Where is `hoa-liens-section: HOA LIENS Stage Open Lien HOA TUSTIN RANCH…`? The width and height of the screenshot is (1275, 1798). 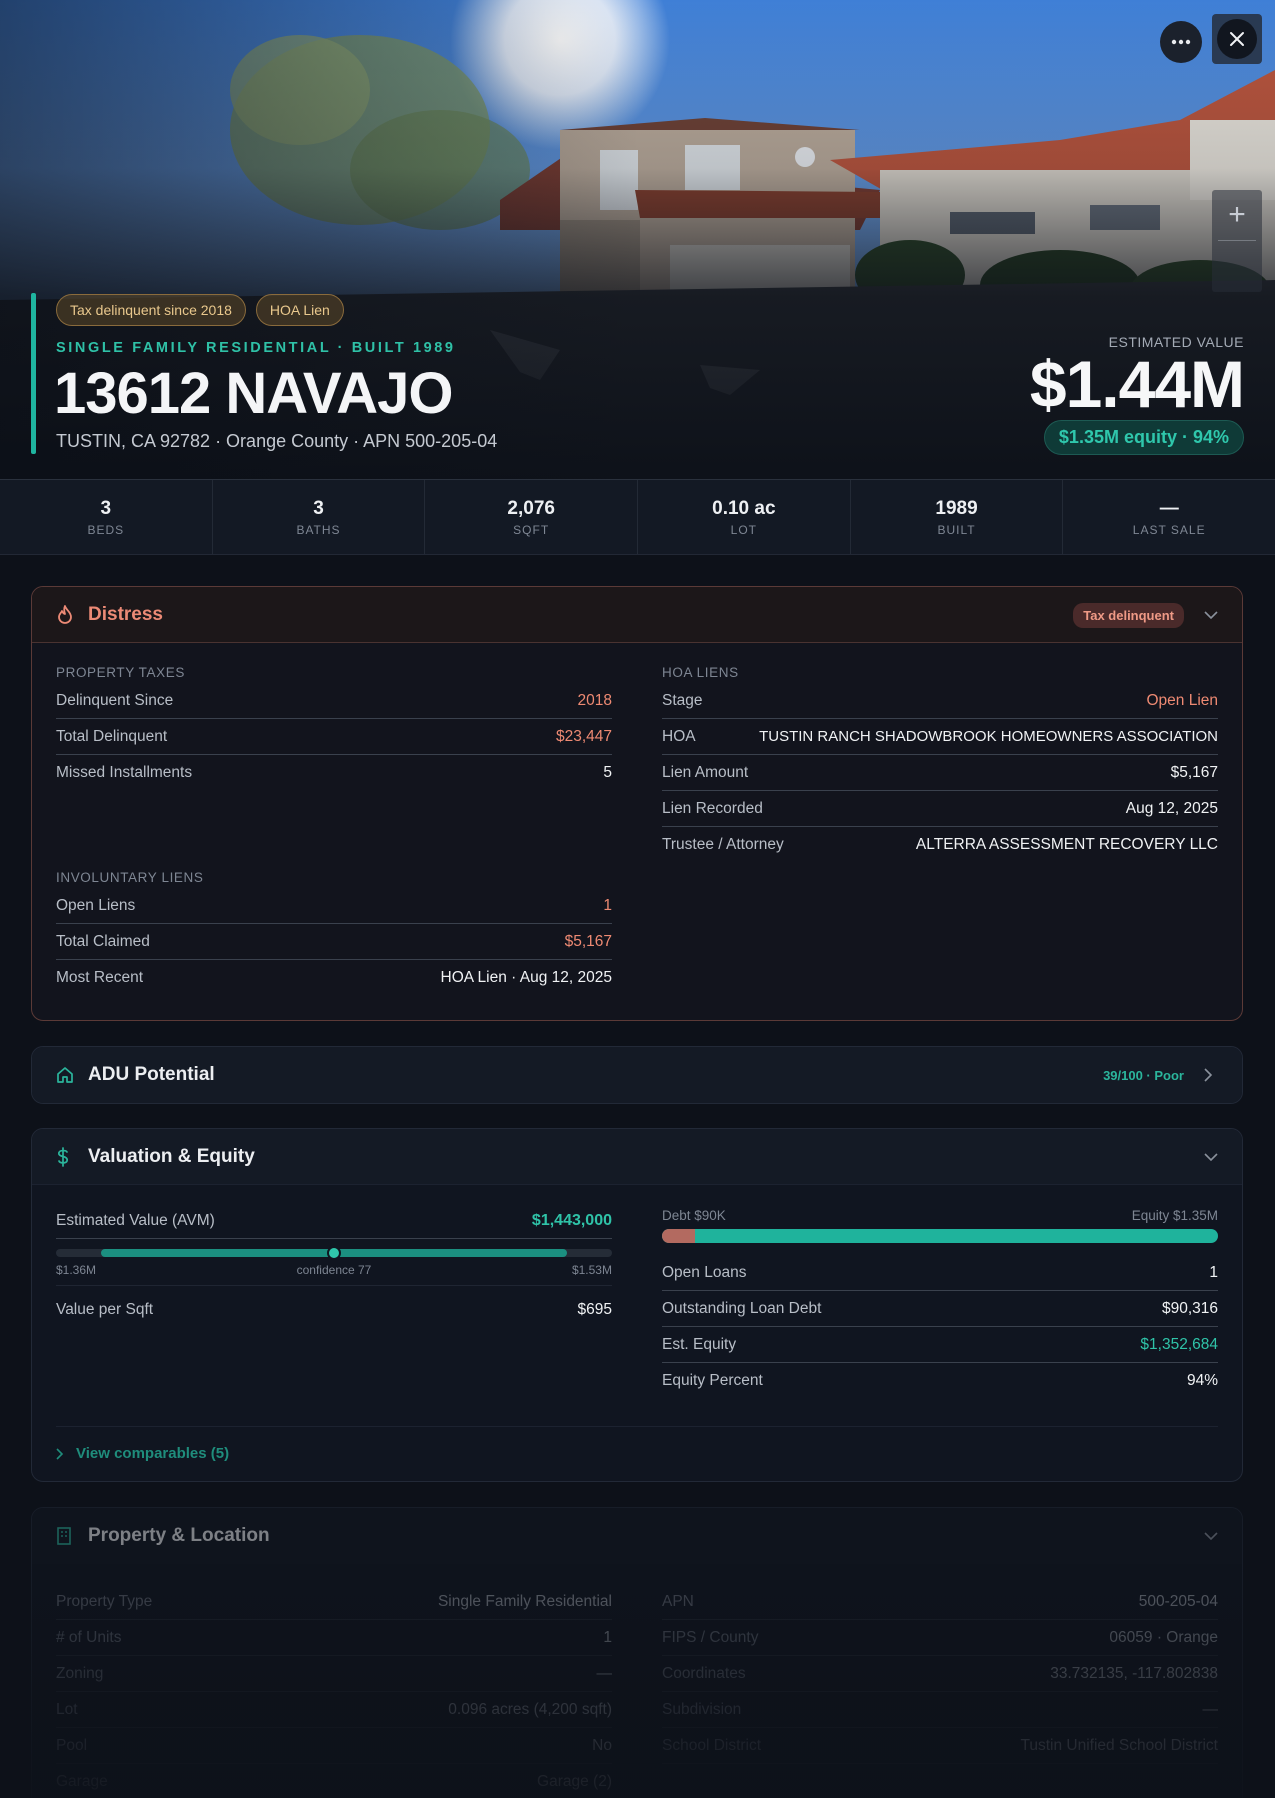 hoa-liens-section: HOA LIENS Stage Open Lien HOA TUSTIN RANCH… is located at coordinates (940, 764).